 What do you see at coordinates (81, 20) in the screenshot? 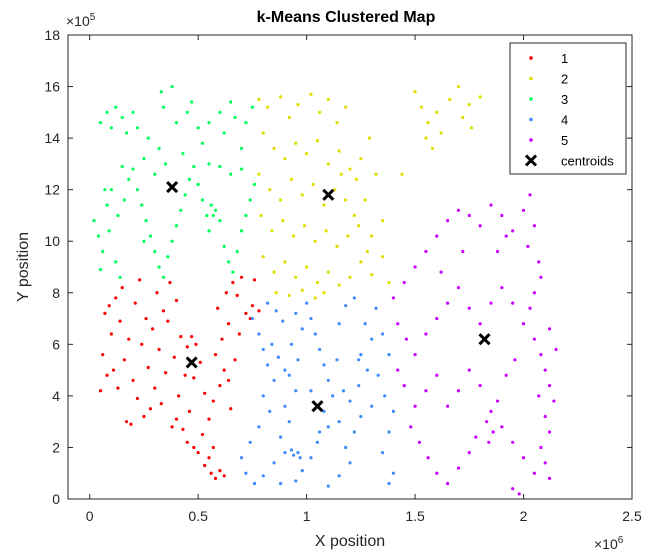
I see `y-exponent-label: ×10⁵` at bounding box center [81, 20].